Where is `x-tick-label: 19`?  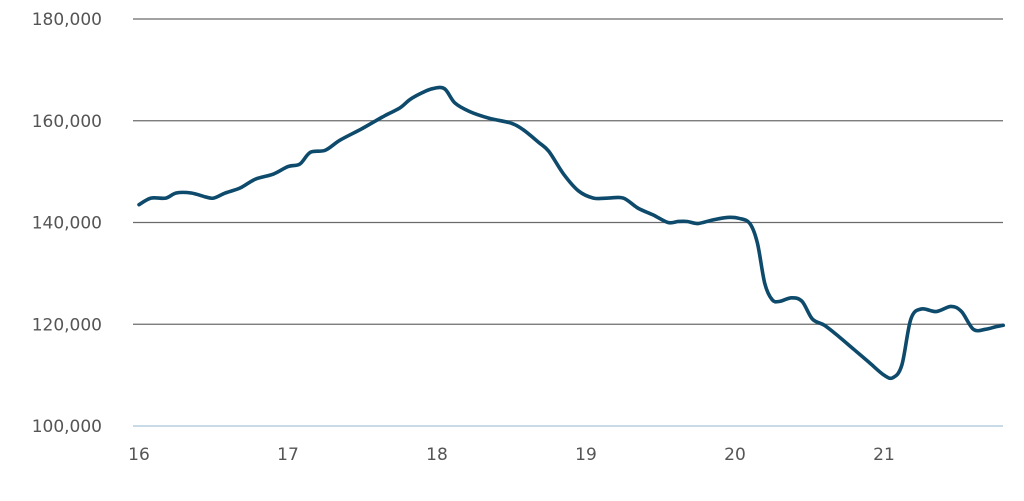 x-tick-label: 19 is located at coordinates (586, 455).